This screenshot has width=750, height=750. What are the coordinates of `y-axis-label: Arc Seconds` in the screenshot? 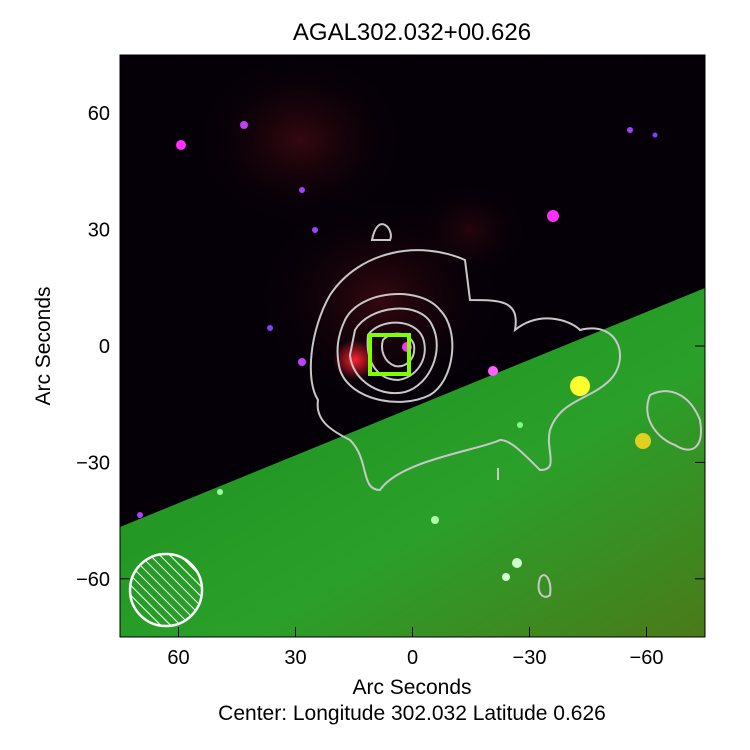 It's located at (43, 345).